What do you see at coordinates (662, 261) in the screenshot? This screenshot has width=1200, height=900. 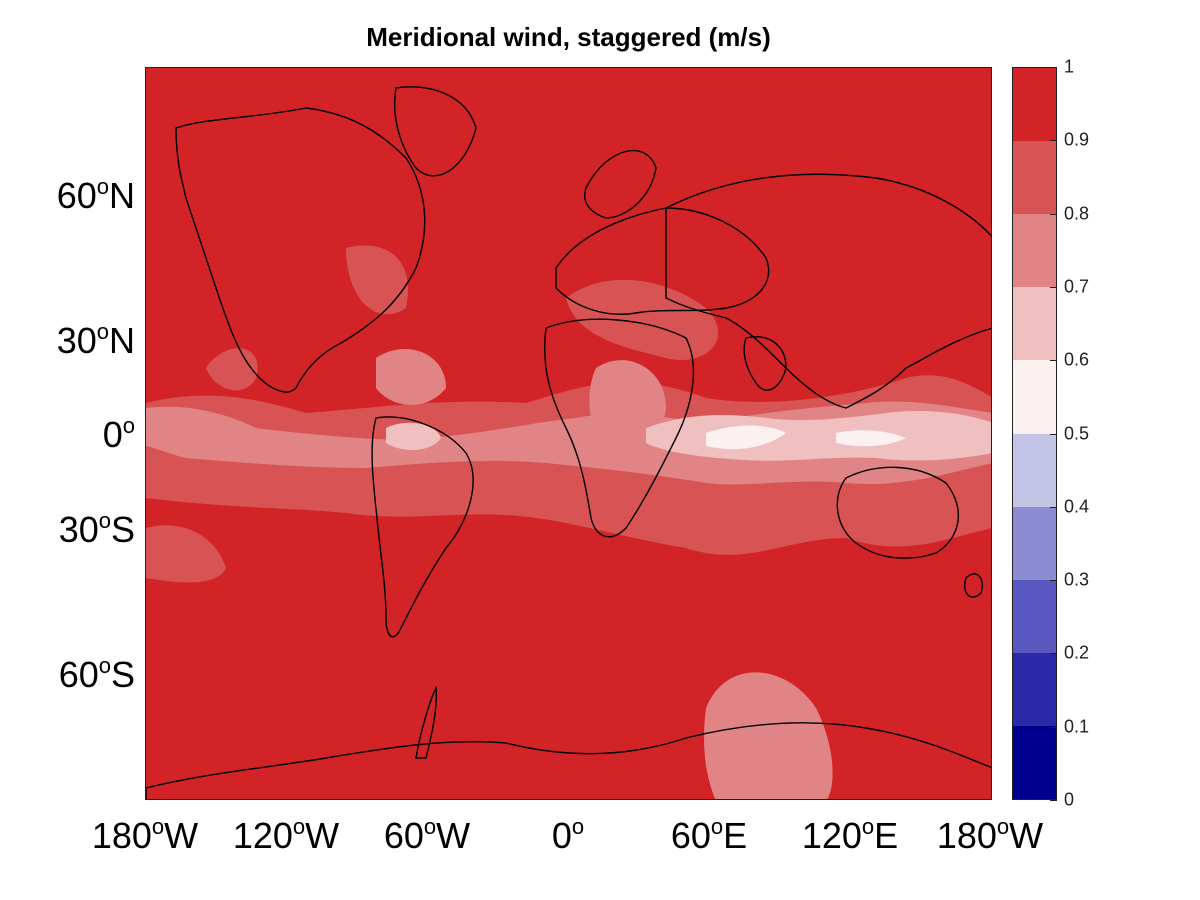 I see `europe-coast` at bounding box center [662, 261].